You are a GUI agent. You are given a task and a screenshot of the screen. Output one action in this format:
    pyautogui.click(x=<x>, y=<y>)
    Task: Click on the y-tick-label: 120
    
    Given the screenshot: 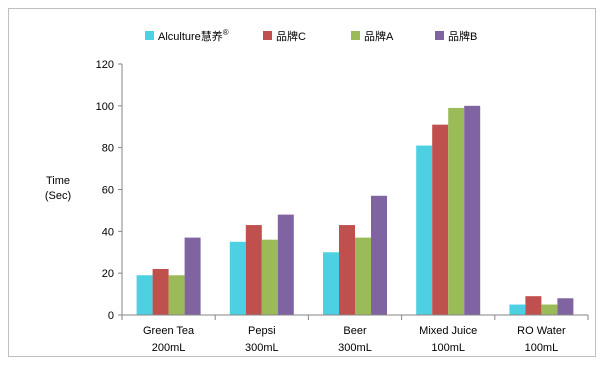 What is the action you would take?
    pyautogui.click(x=105, y=65)
    